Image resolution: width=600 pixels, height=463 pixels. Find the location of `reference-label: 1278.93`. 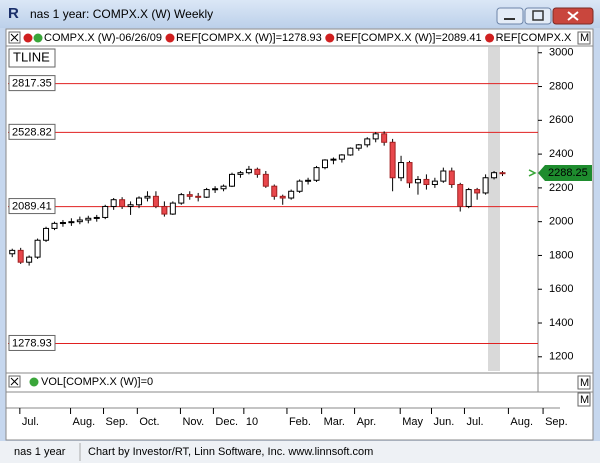

reference-label: 1278.93 is located at coordinates (32, 343).